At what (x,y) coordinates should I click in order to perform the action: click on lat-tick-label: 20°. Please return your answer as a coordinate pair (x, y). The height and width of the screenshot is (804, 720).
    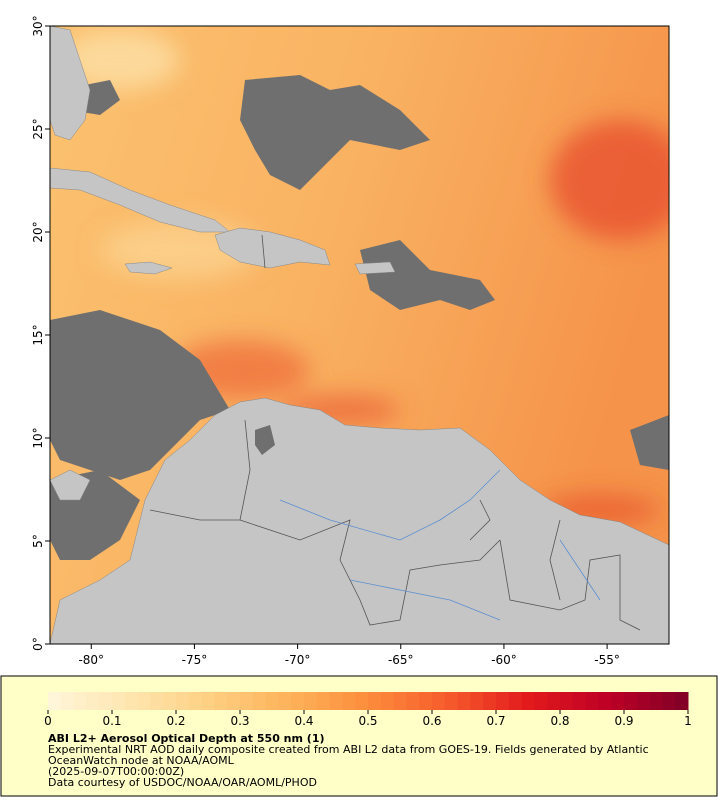
    Looking at the image, I should click on (38, 231).